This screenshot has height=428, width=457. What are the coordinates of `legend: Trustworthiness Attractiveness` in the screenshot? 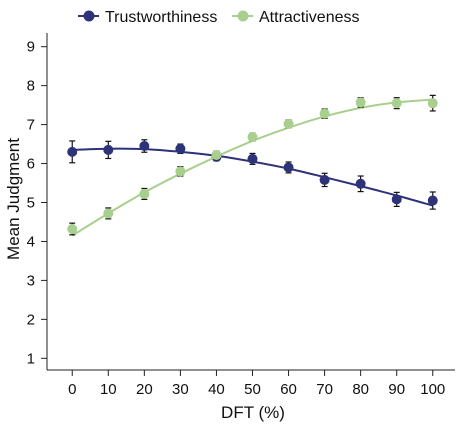 It's located at (218, 17).